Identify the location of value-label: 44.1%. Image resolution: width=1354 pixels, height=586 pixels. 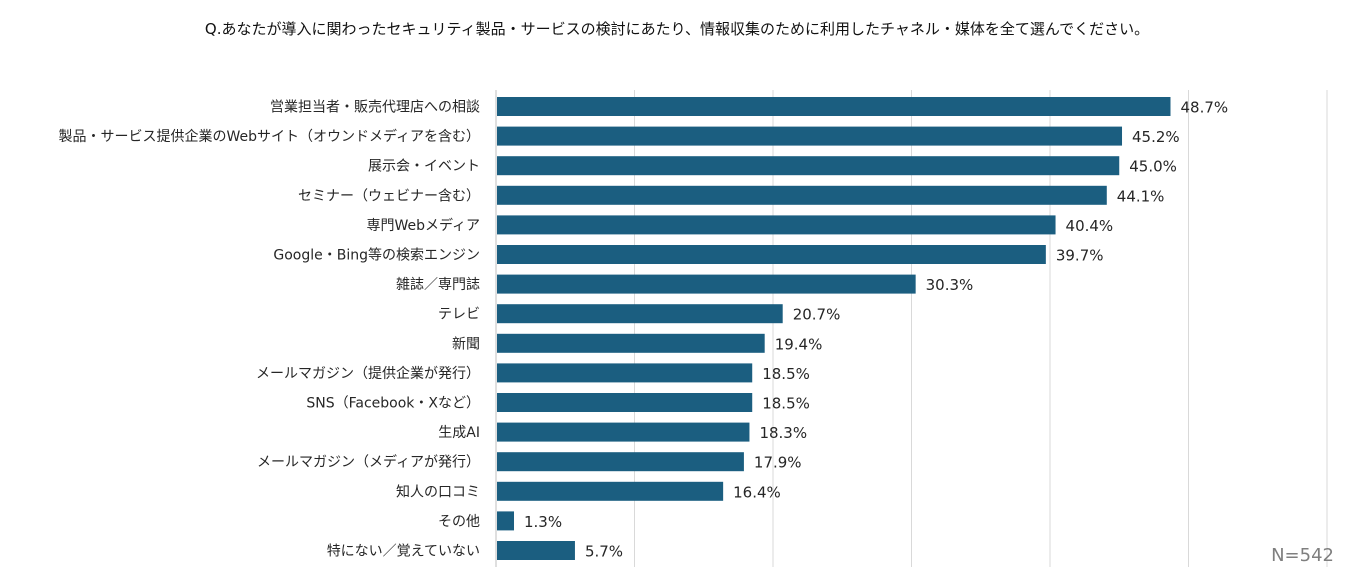
(1141, 196).